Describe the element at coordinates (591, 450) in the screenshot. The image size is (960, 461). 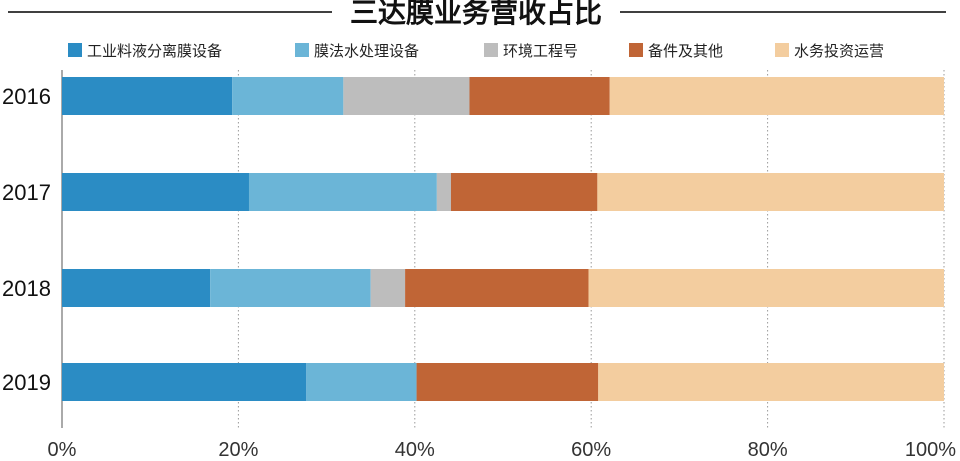
I see `x-tick-label: 60%` at that location.